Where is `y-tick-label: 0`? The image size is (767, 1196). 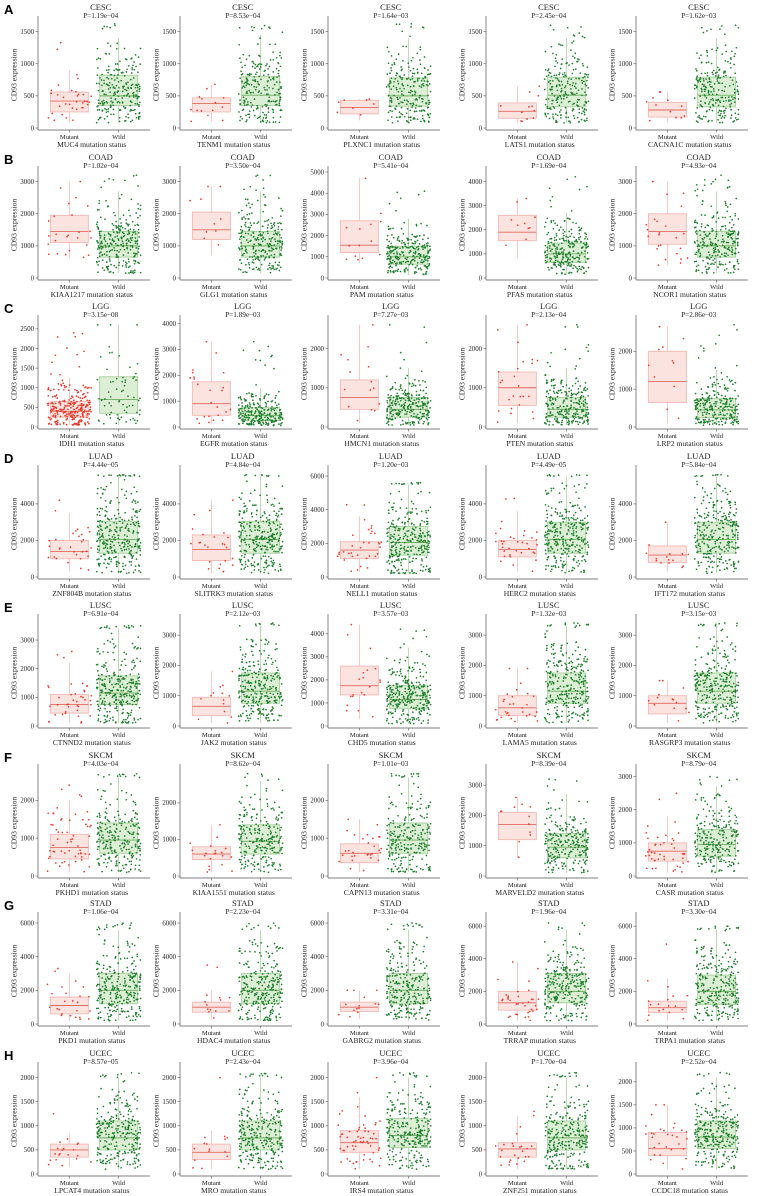 y-tick-label: 0 is located at coordinates (33, 278).